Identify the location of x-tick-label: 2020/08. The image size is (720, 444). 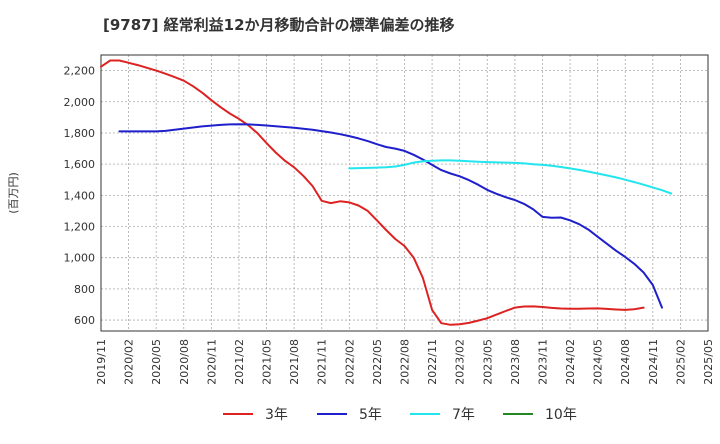
(184, 362).